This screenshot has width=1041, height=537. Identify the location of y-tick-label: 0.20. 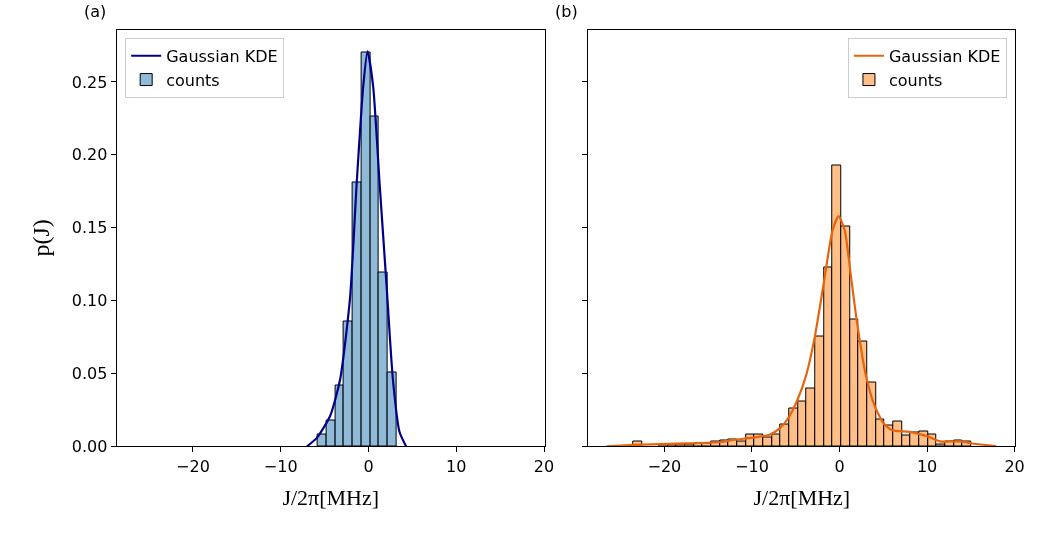
(89, 155).